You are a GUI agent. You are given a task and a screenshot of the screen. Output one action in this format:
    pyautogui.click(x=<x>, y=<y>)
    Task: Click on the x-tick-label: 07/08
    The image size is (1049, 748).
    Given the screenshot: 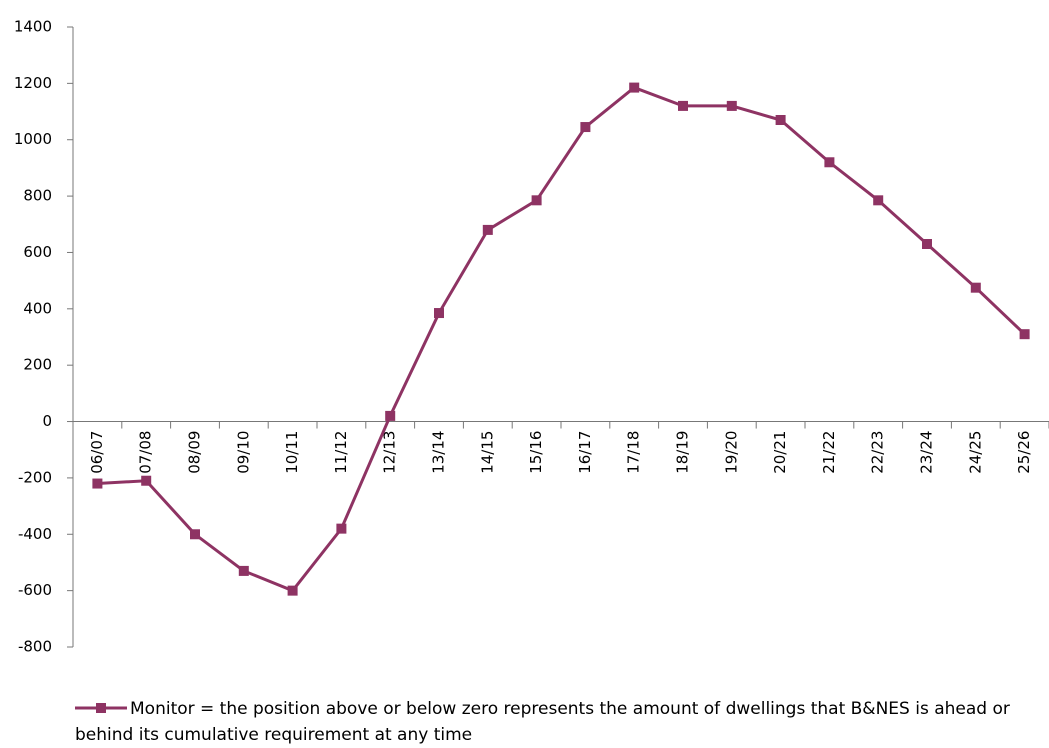 What is the action you would take?
    pyautogui.click(x=146, y=452)
    